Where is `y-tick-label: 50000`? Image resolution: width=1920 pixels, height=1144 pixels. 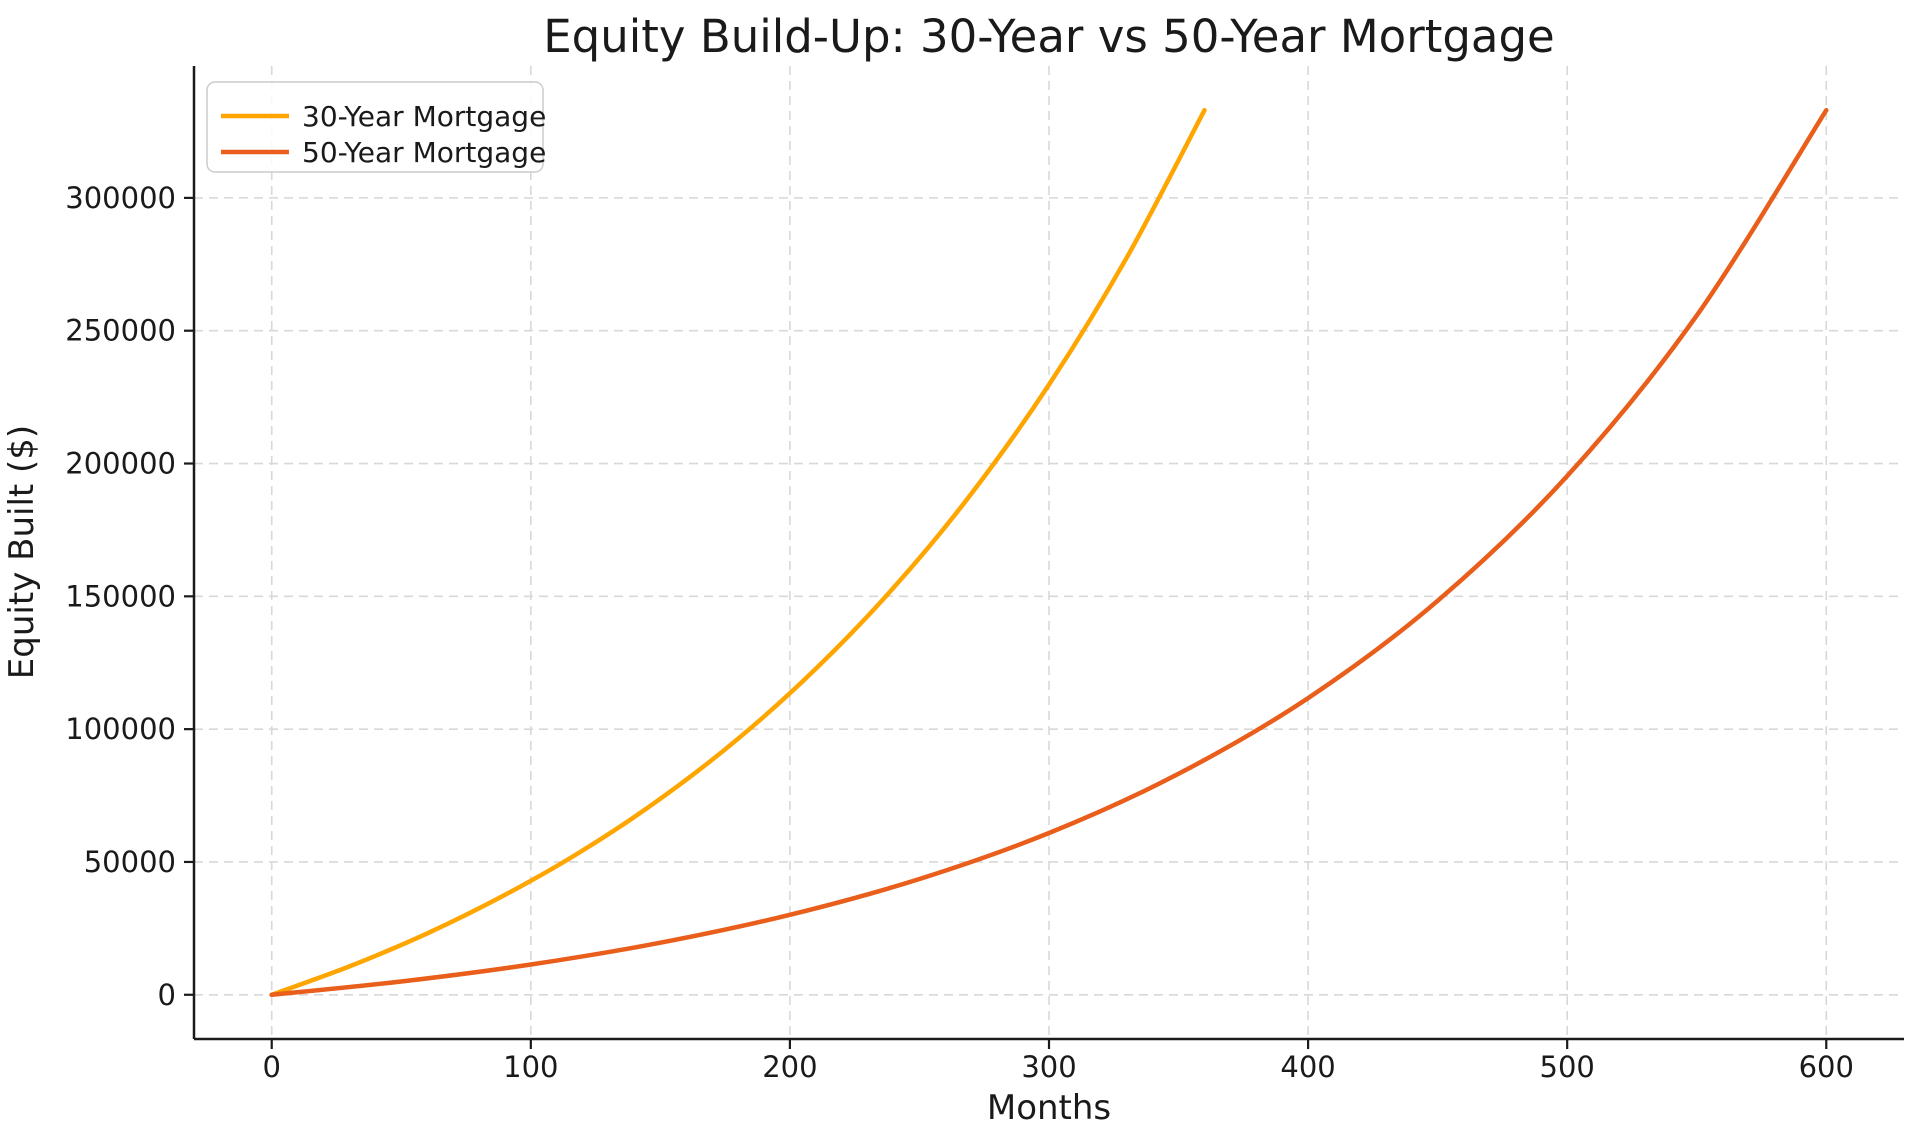 y-tick-label: 50000 is located at coordinates (130, 862).